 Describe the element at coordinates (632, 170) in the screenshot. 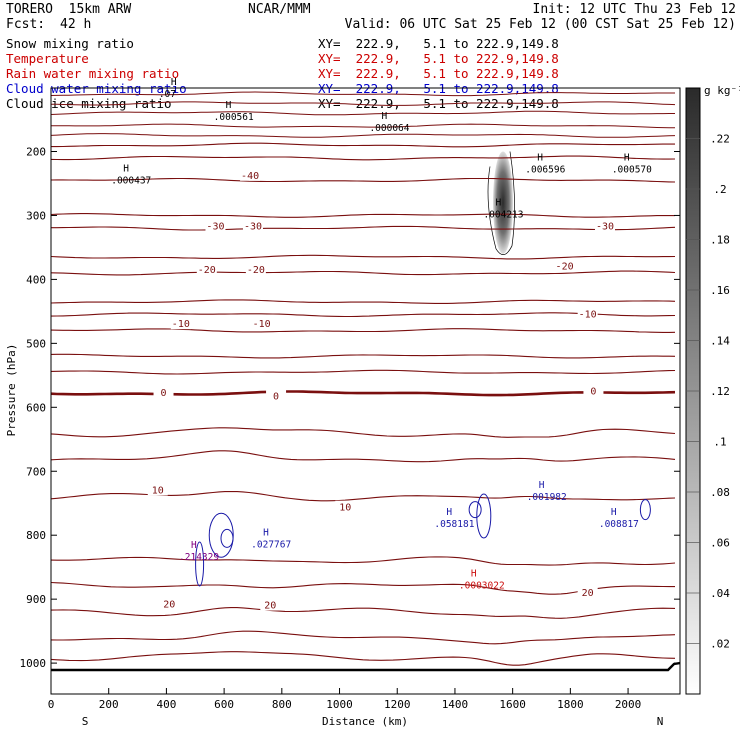

I see `max-value: .000570` at that location.